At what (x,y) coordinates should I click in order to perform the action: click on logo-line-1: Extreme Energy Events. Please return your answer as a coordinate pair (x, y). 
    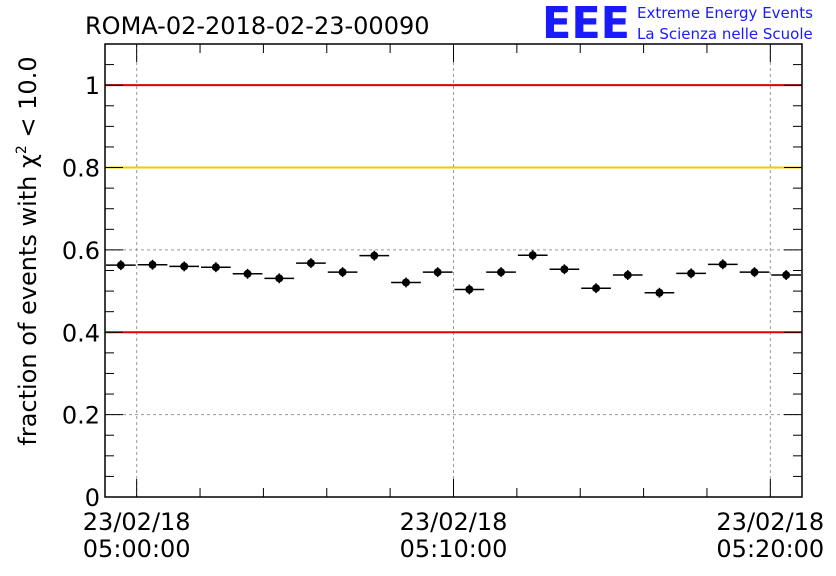
    Looking at the image, I should click on (725, 13).